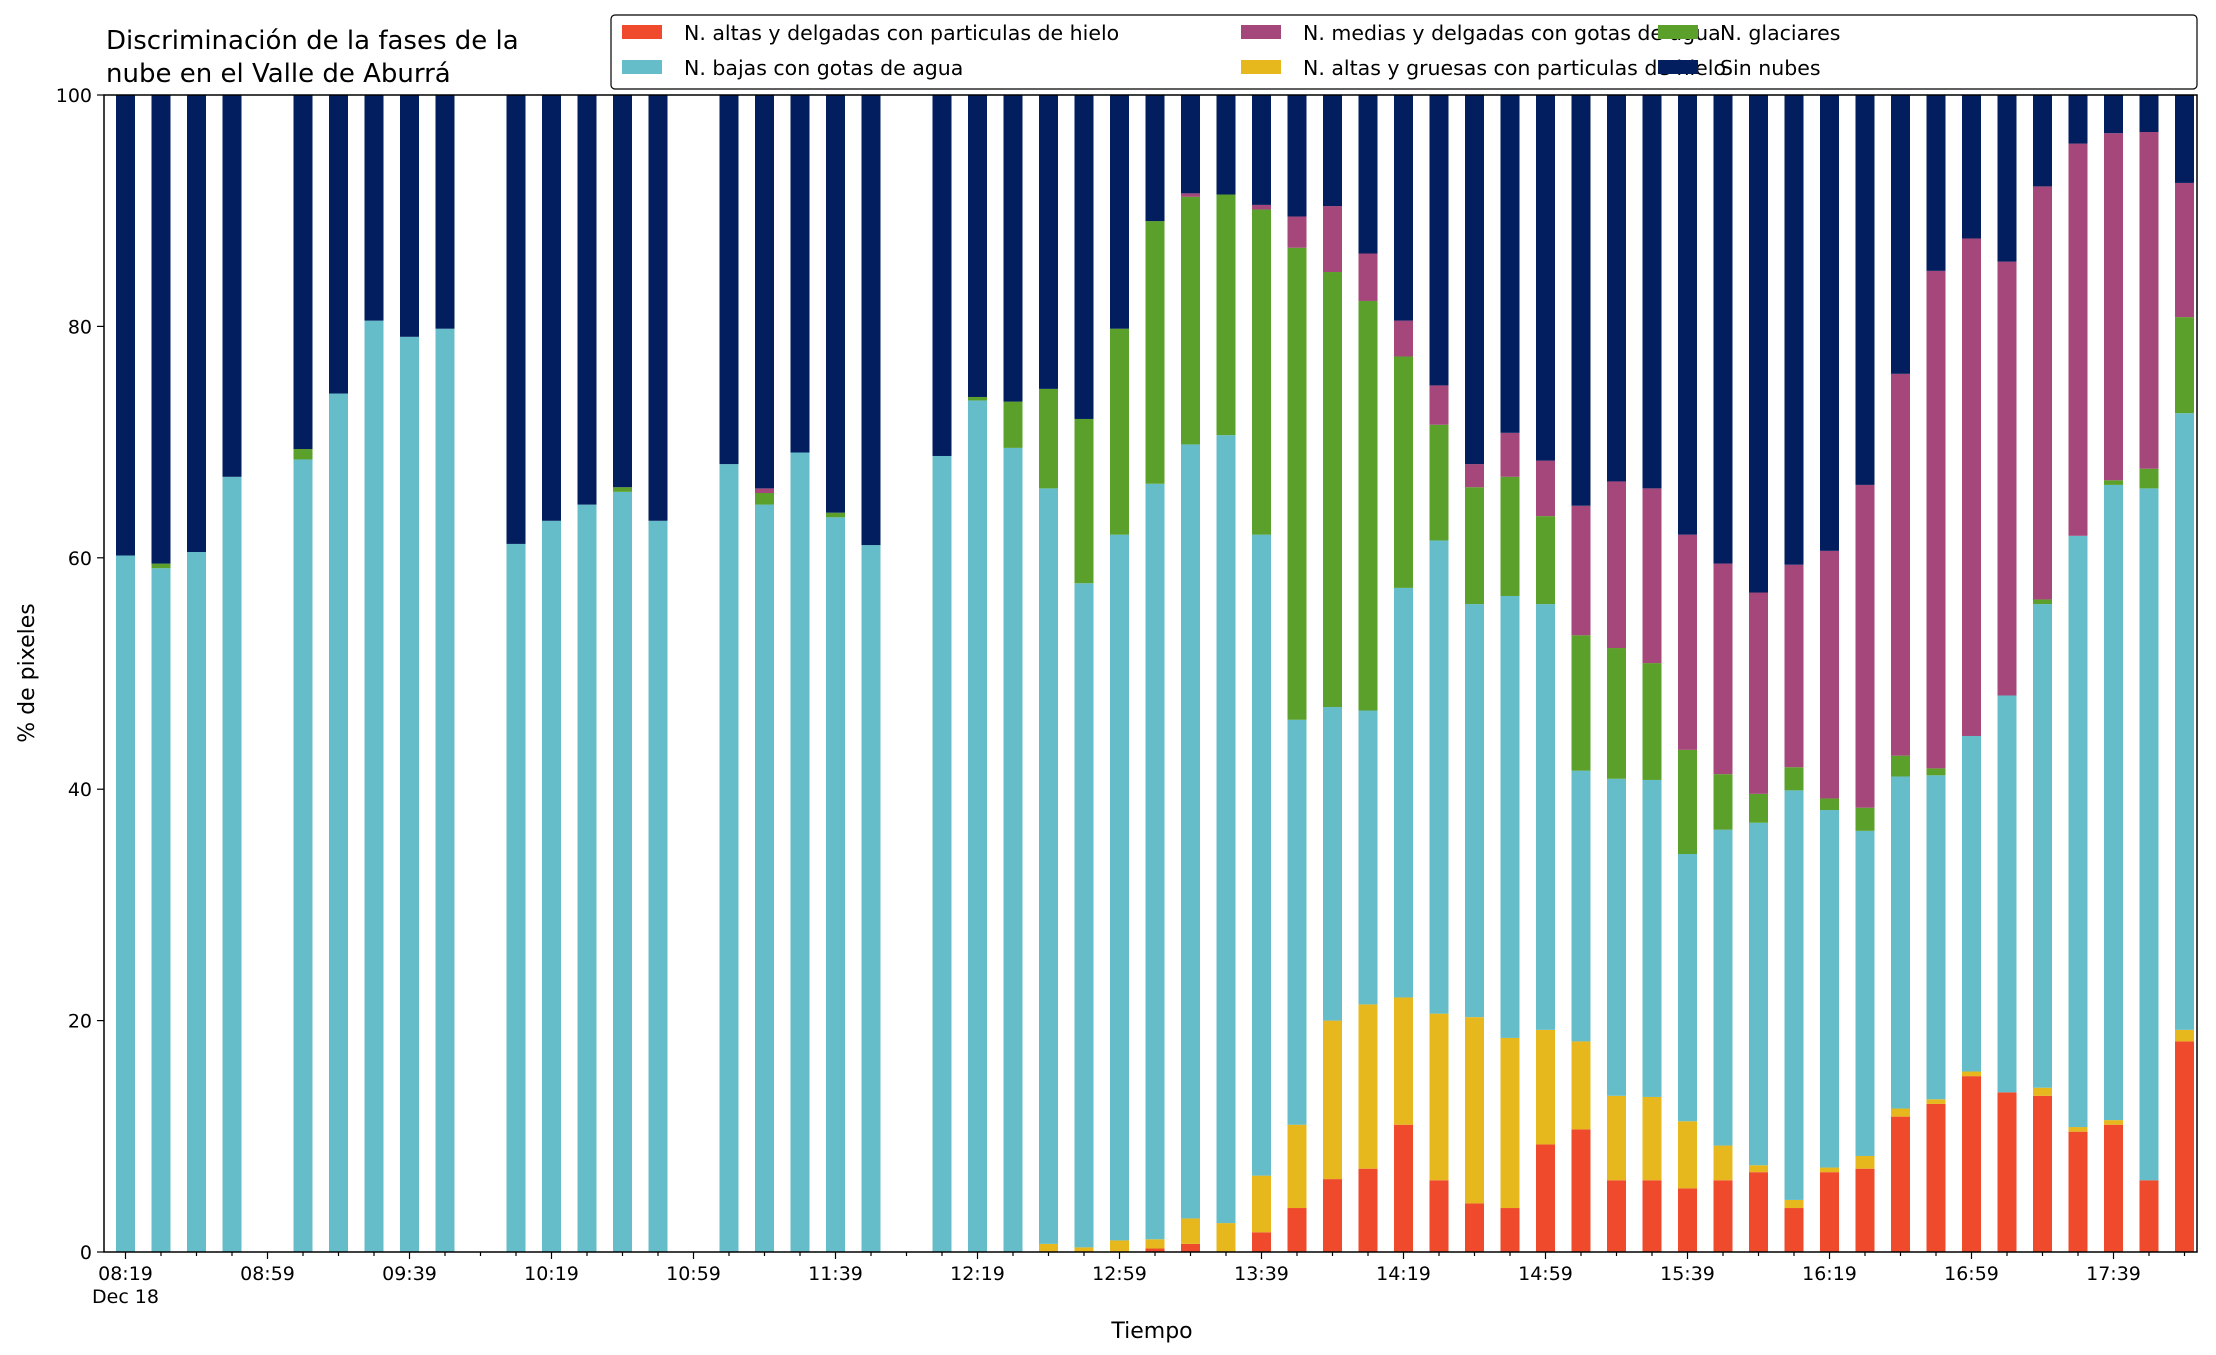  I want to click on legend-label-2: N. bajas con gotas de agua, so click(823, 68).